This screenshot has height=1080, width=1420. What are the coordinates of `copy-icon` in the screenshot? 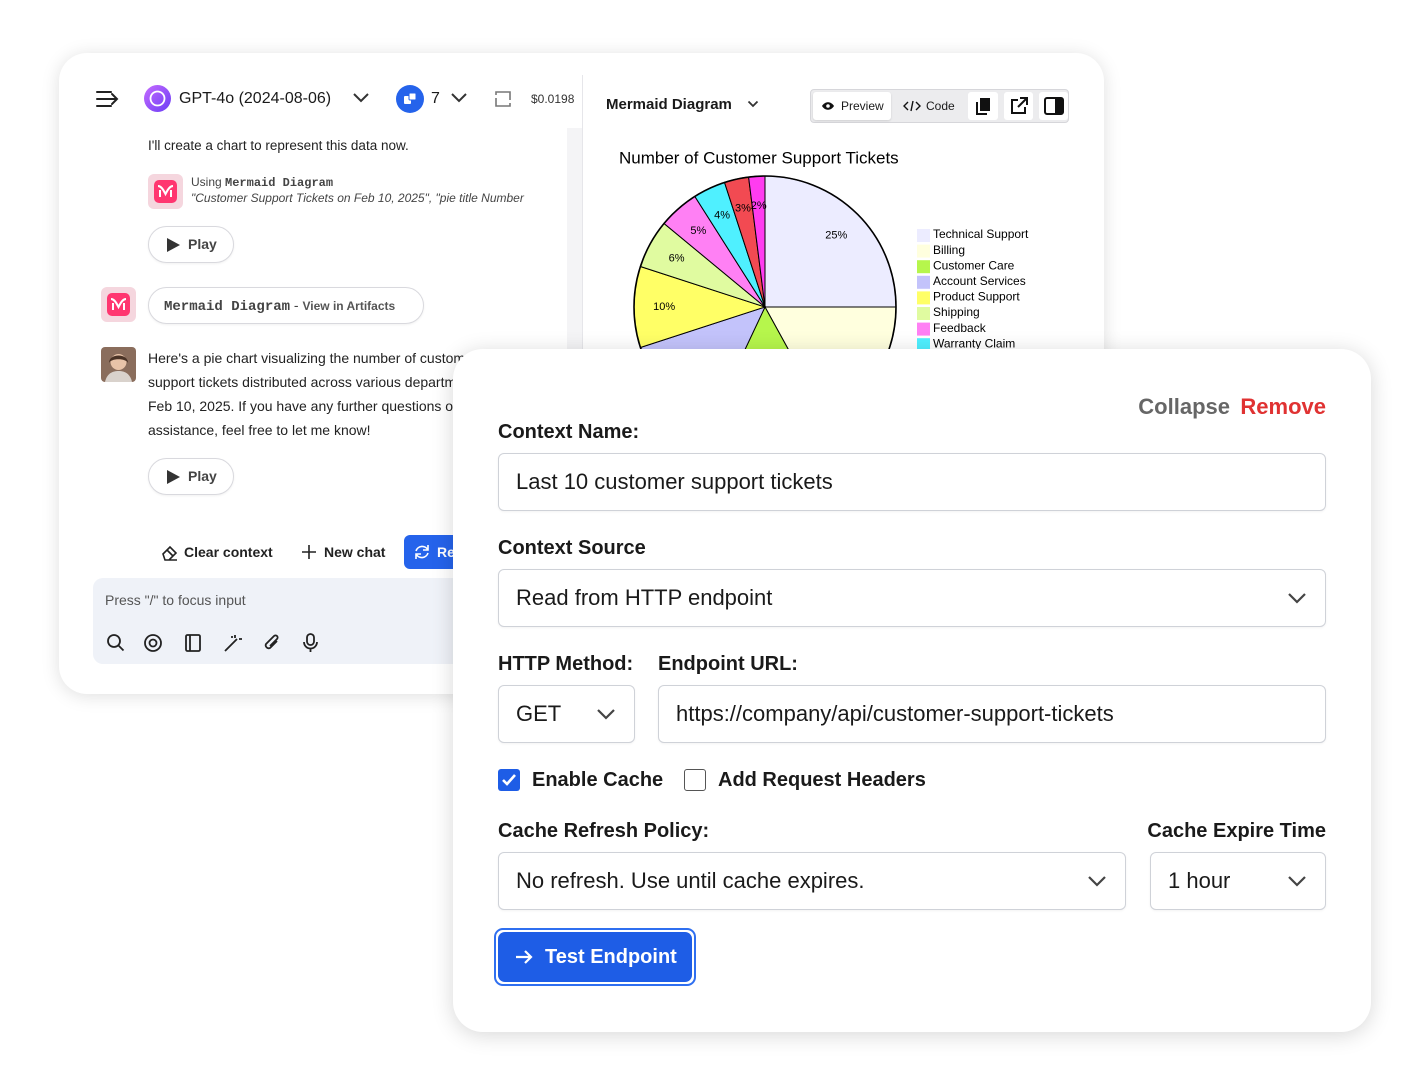 It's located at (983, 106).